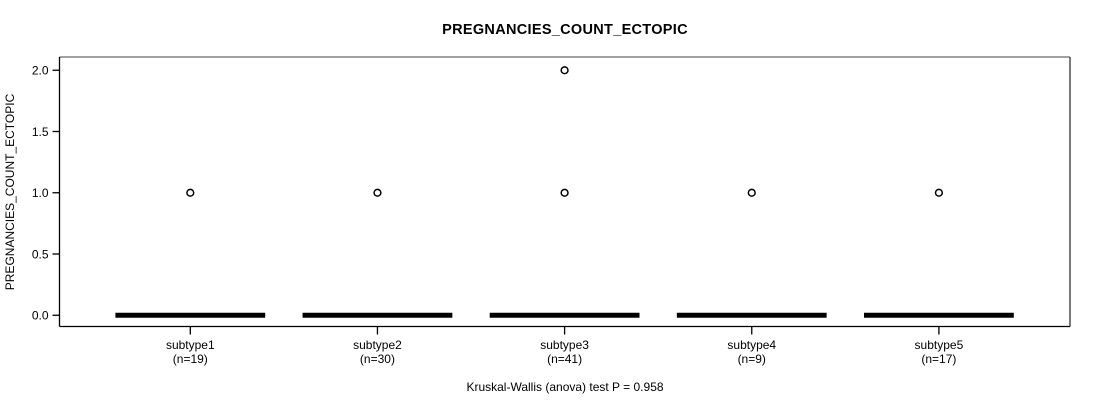 The image size is (1100, 400). I want to click on x-tick-n-label: (n=30), so click(377, 359).